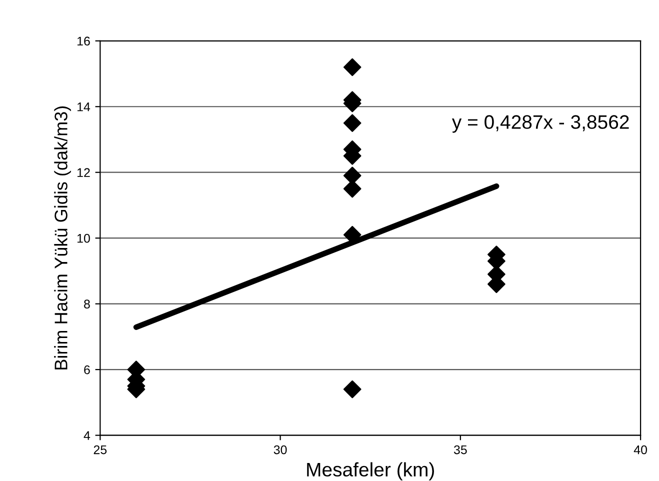  I want to click on annotation: y = 0,4287x - 3,8562, so click(540, 124).